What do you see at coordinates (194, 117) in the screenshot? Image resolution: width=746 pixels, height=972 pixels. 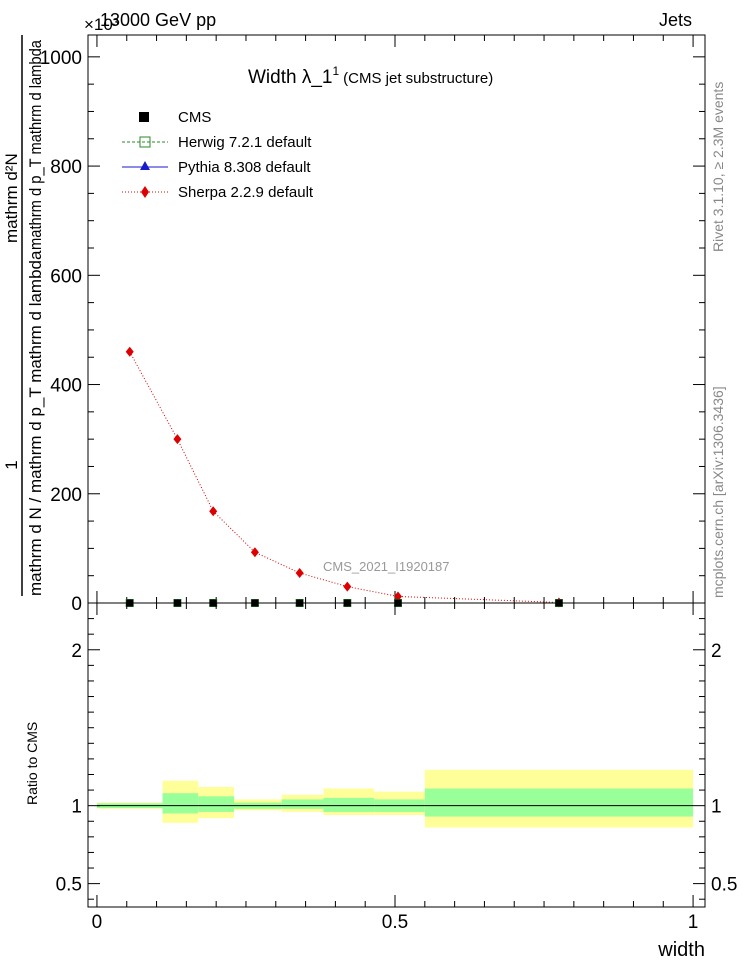 I see `legend-label-cms: CMS` at bounding box center [194, 117].